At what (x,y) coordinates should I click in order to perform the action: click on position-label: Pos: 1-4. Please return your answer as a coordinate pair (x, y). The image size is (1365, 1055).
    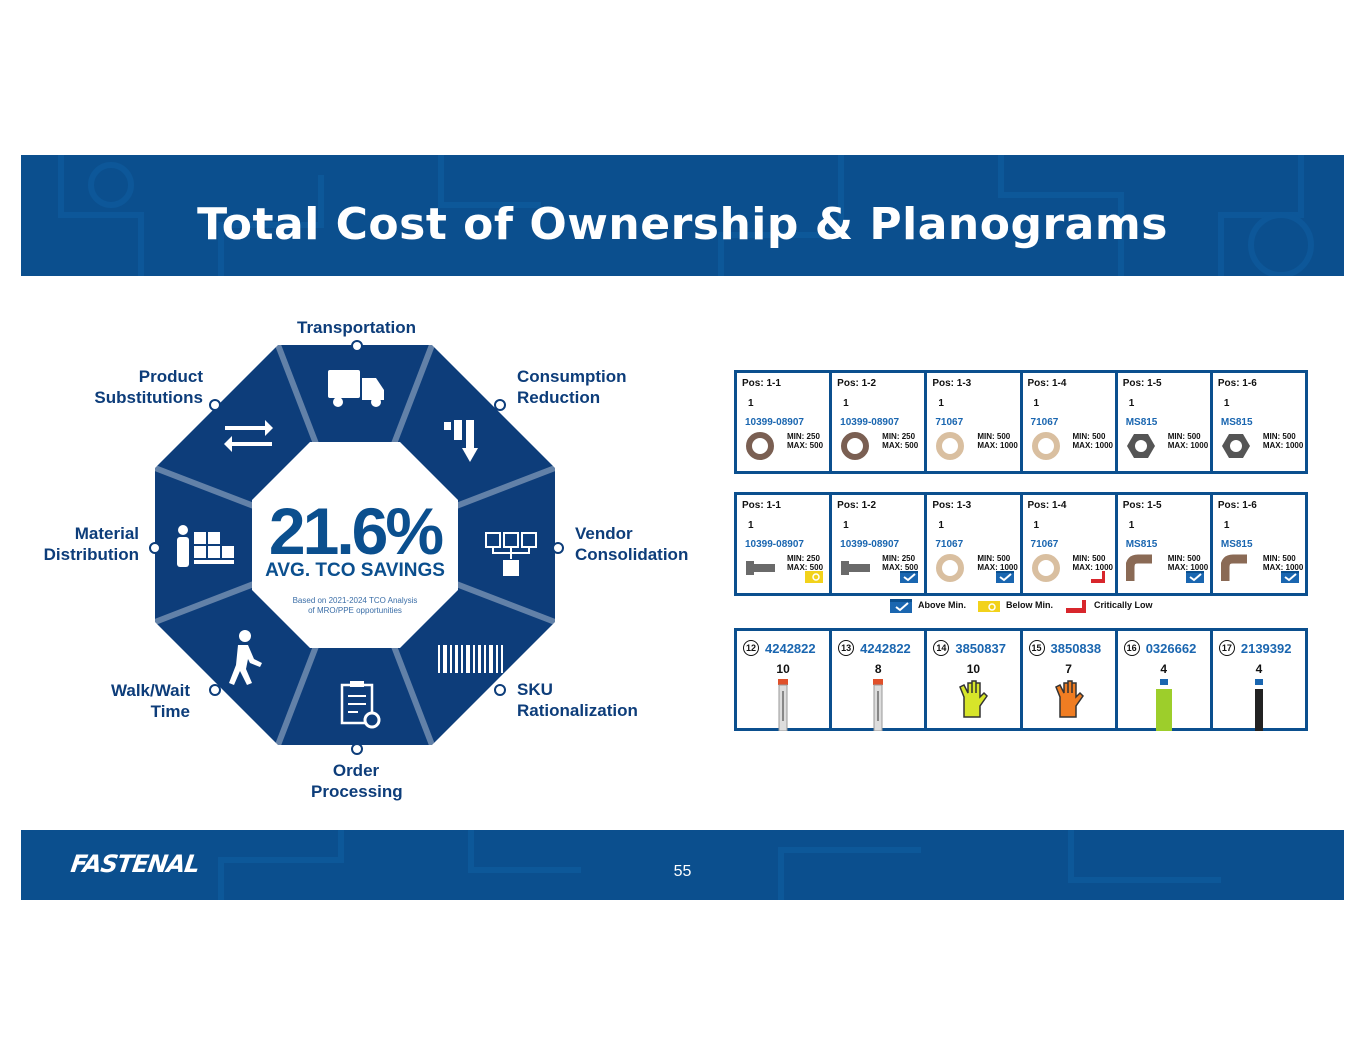
    Looking at the image, I should click on (1047, 383).